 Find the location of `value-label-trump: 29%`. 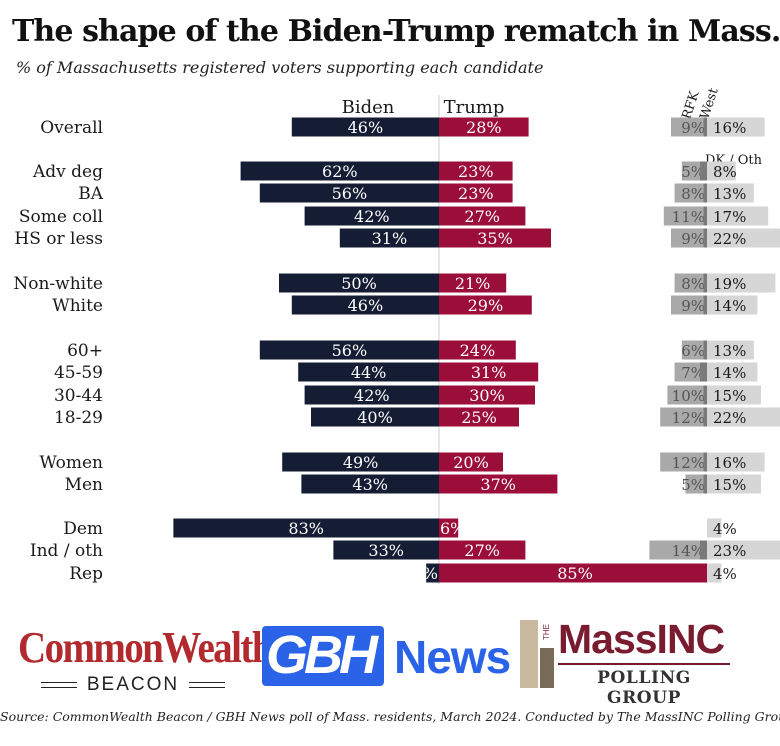

value-label-trump: 29% is located at coordinates (486, 305).